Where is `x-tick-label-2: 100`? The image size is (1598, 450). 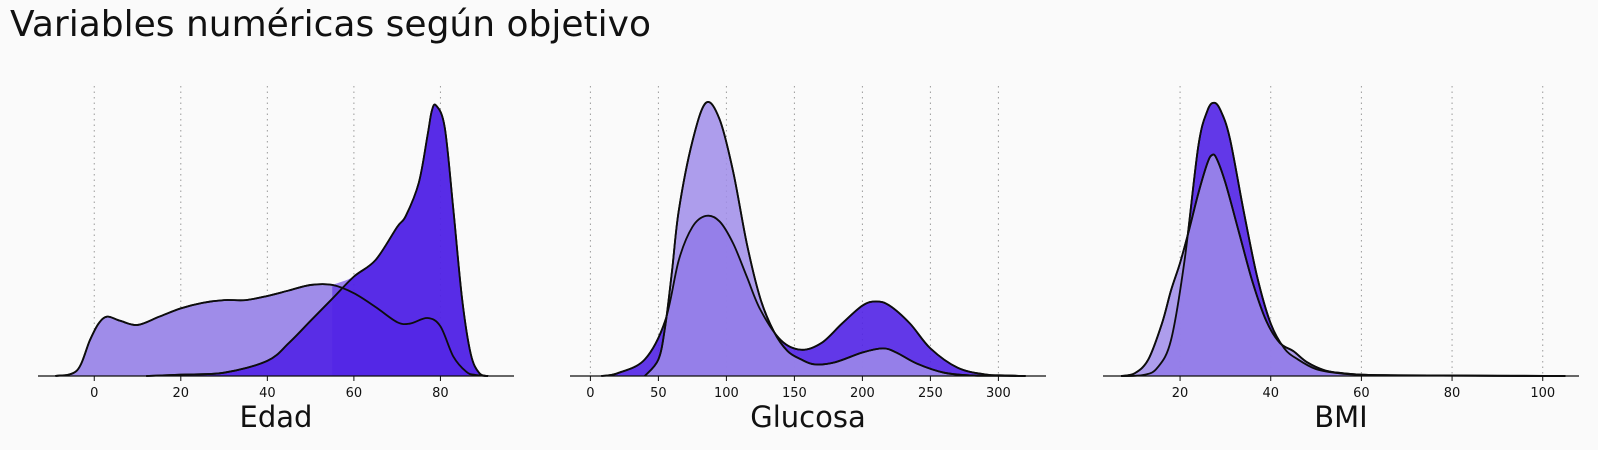 x-tick-label-2: 100 is located at coordinates (726, 393).